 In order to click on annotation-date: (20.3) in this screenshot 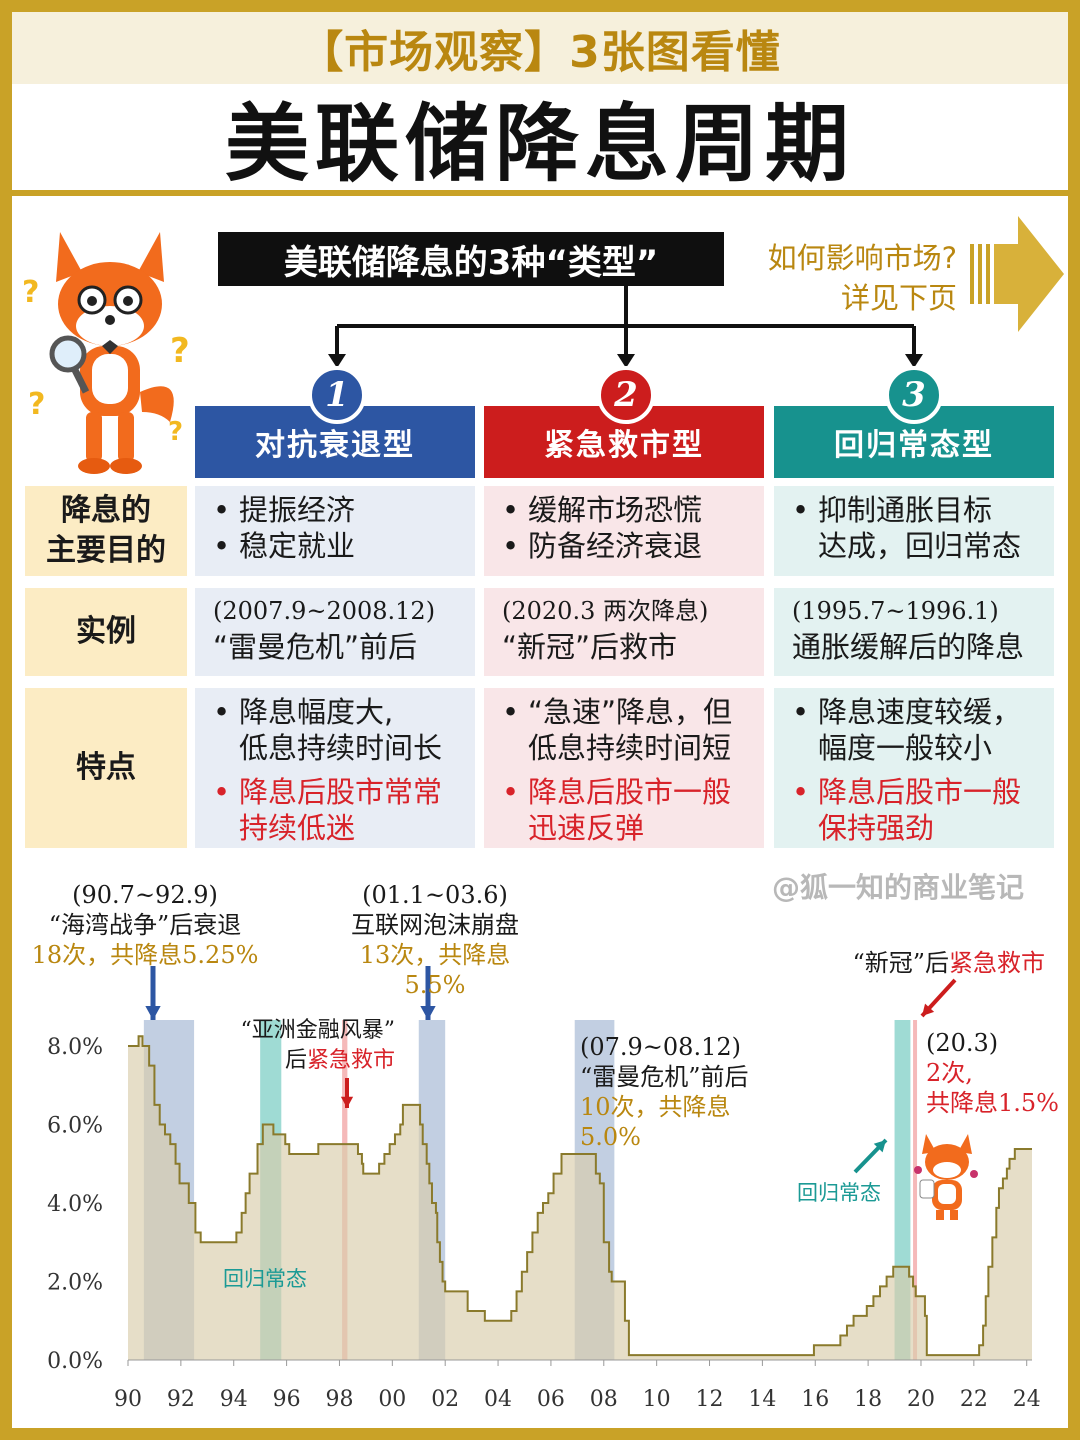, I will do `click(962, 1043)`.